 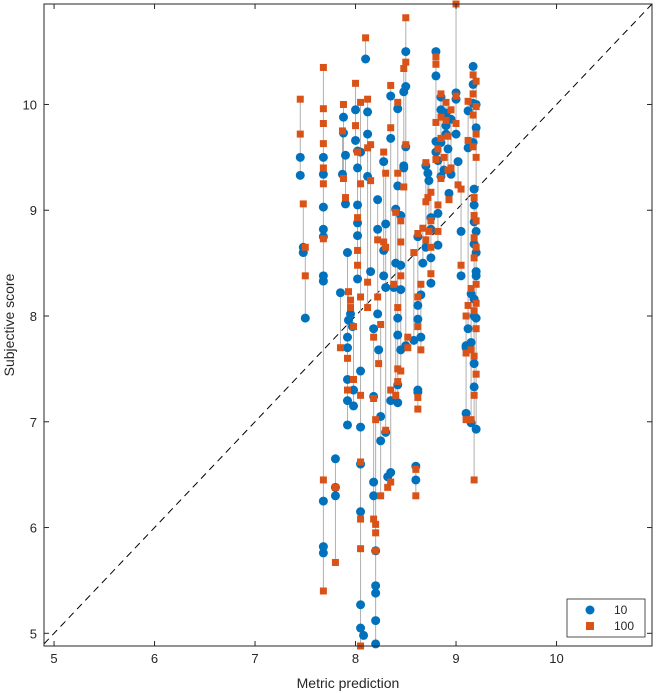 I want to click on y-tick-label: 5, so click(x=33, y=633).